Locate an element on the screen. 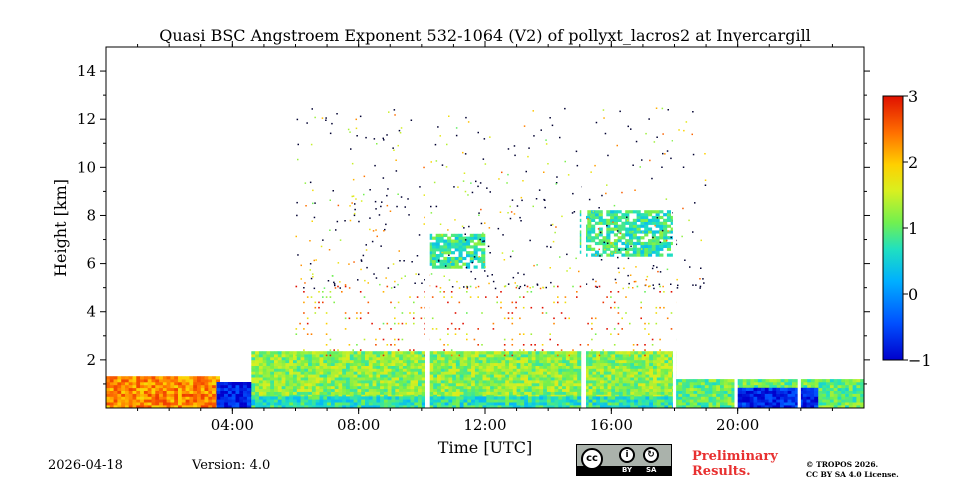 This screenshot has height=480, width=960. y-tick-label-6: 14 is located at coordinates (86, 71).